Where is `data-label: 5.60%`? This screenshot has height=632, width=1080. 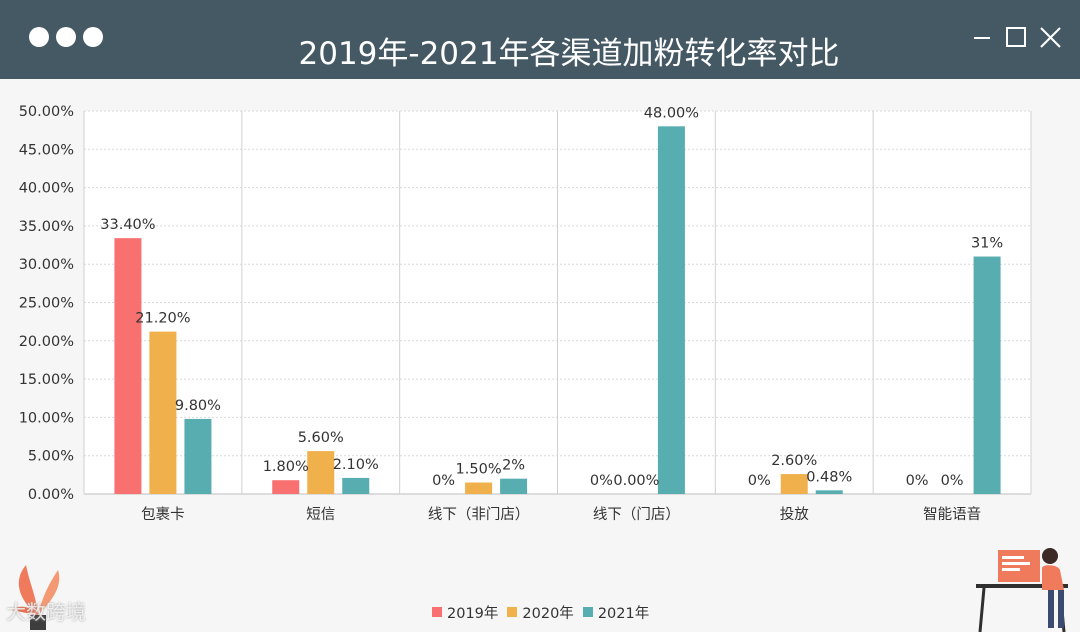
data-label: 5.60% is located at coordinates (321, 438).